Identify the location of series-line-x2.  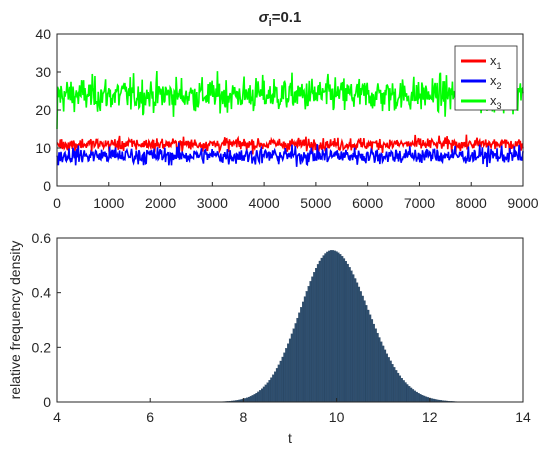
(290, 155).